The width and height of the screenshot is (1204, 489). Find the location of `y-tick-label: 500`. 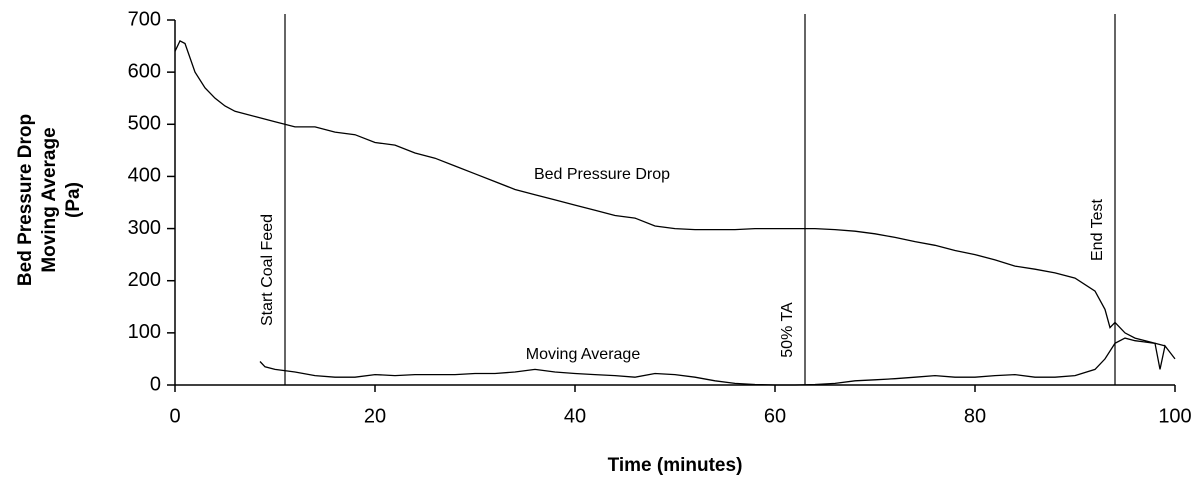

y-tick-label: 500 is located at coordinates (144, 124).